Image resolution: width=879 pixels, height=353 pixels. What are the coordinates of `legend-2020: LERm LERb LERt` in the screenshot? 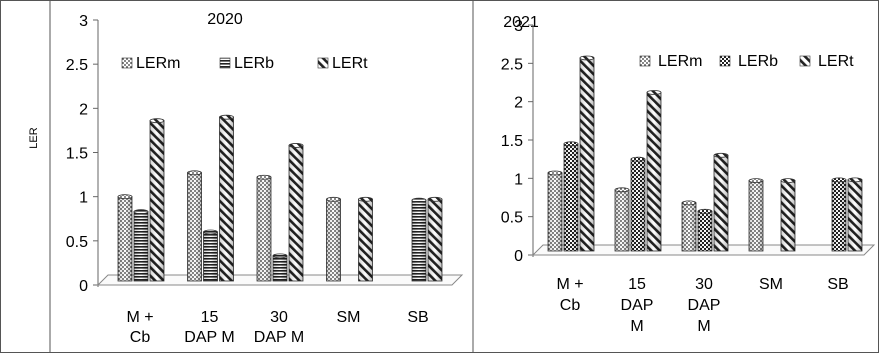 It's located at (244, 63).